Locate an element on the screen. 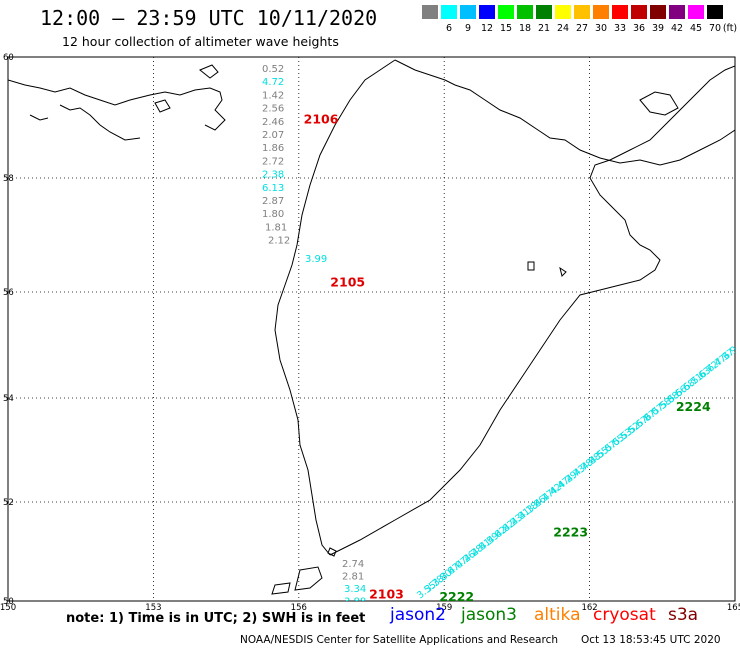 This screenshot has height=650, width=740. swh-value: 2.12 is located at coordinates (279, 241).